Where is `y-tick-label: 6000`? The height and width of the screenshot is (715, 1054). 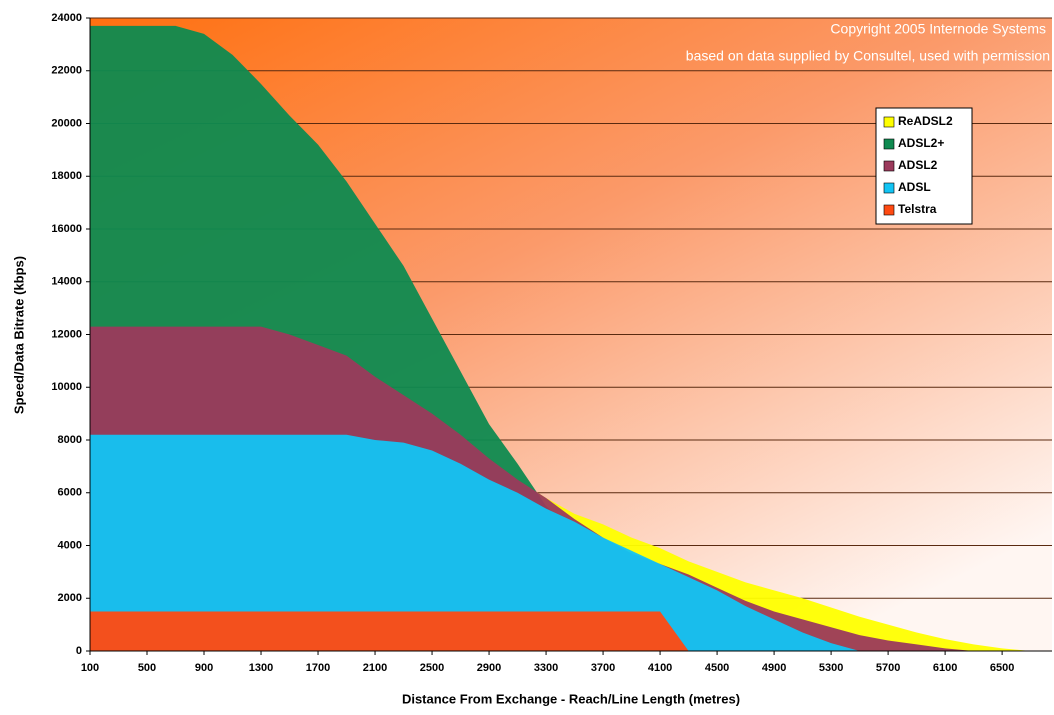 y-tick-label: 6000 is located at coordinates (70, 493).